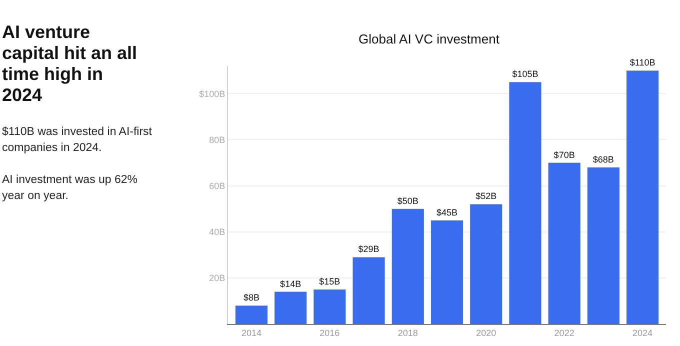 This screenshot has height=346, width=680. What do you see at coordinates (217, 139) in the screenshot?
I see `y-tick-label: 80B` at bounding box center [217, 139].